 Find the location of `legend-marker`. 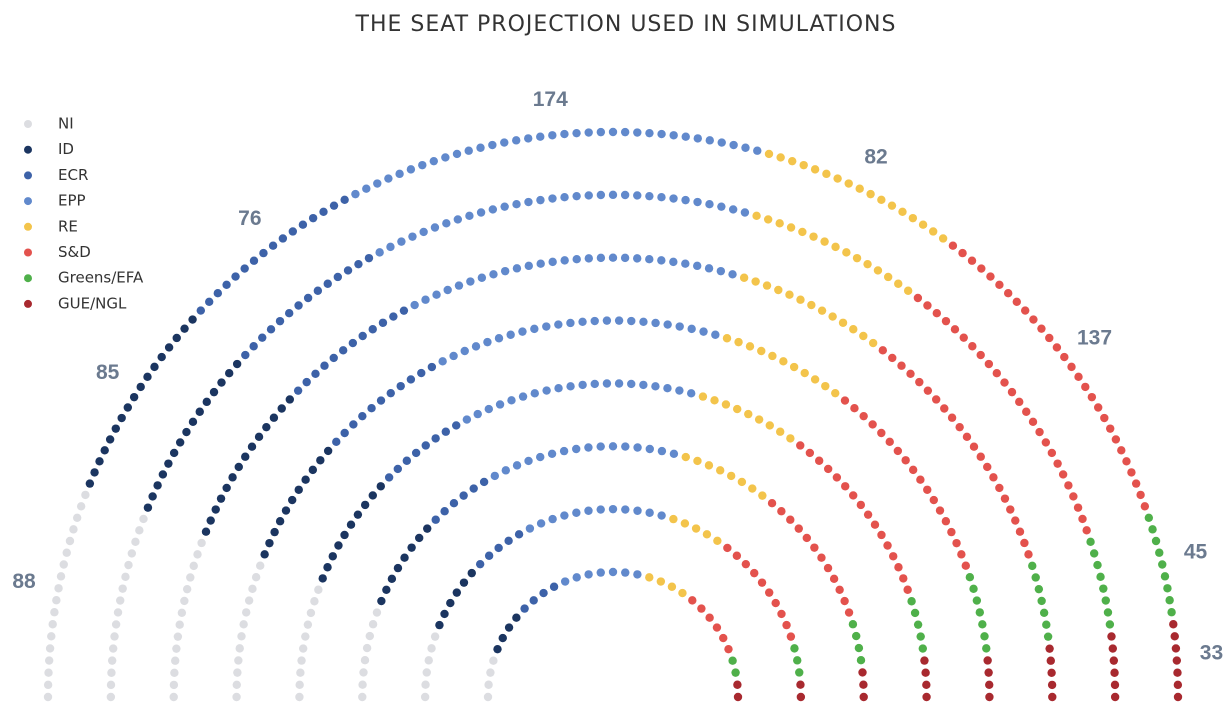

legend-marker is located at coordinates (28, 175).